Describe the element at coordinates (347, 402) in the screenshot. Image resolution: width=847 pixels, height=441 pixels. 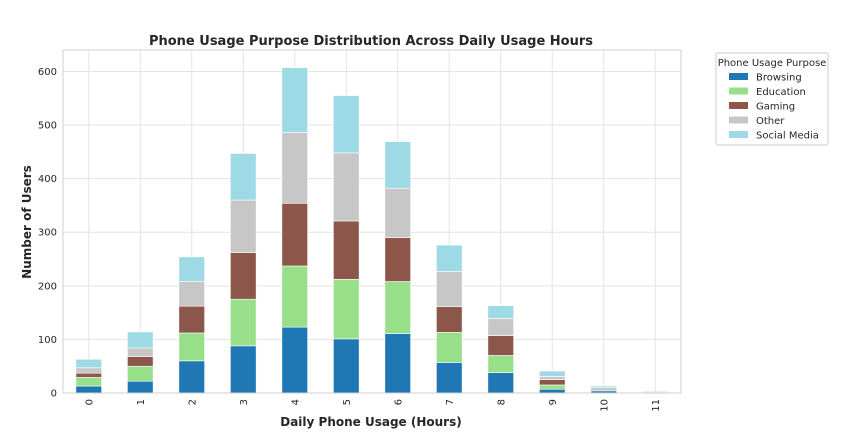
I see `x-tick-label: 5` at that location.